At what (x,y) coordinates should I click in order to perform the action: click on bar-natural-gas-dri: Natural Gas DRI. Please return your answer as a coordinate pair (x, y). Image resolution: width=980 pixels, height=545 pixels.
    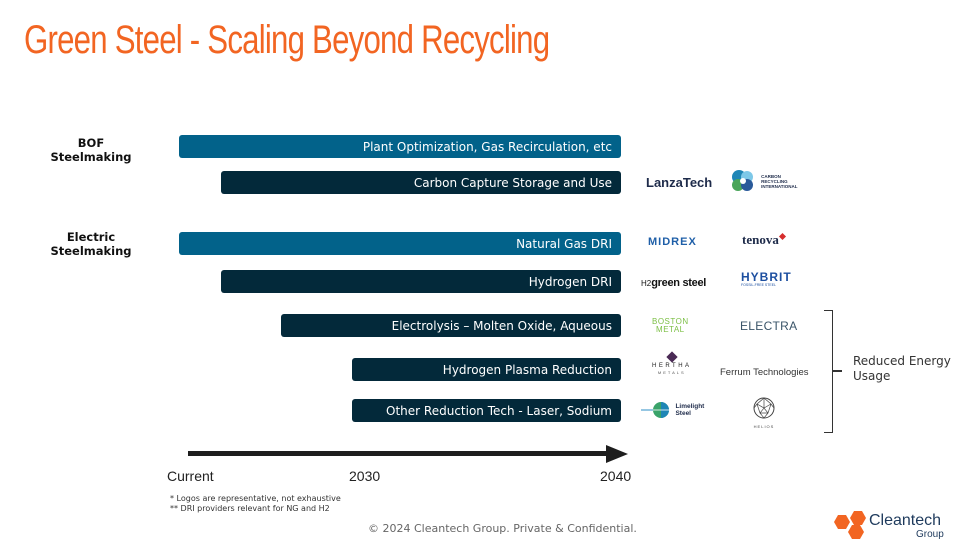
    Looking at the image, I should click on (400, 243).